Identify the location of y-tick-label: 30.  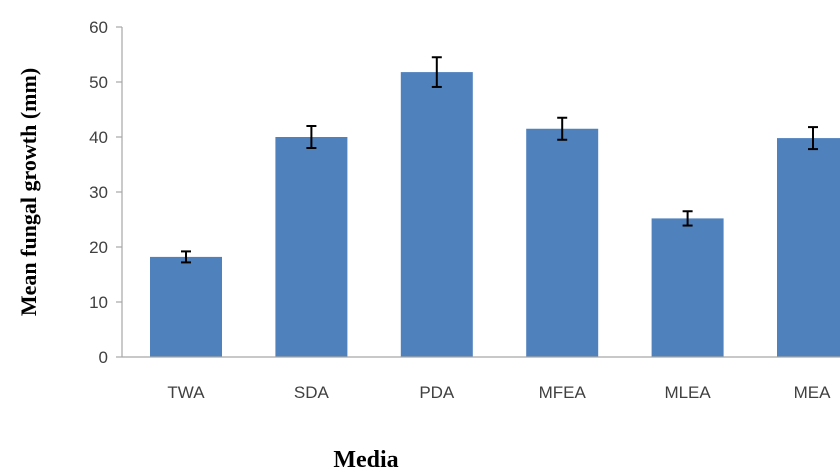
(98, 192).